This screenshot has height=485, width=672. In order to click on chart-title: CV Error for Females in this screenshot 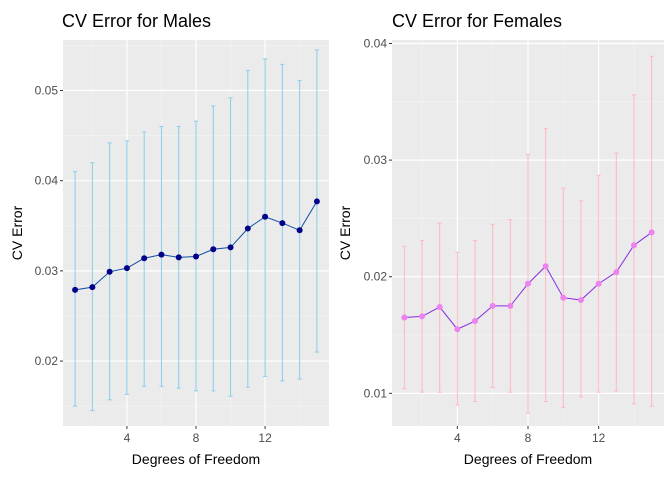, I will do `click(477, 21)`.